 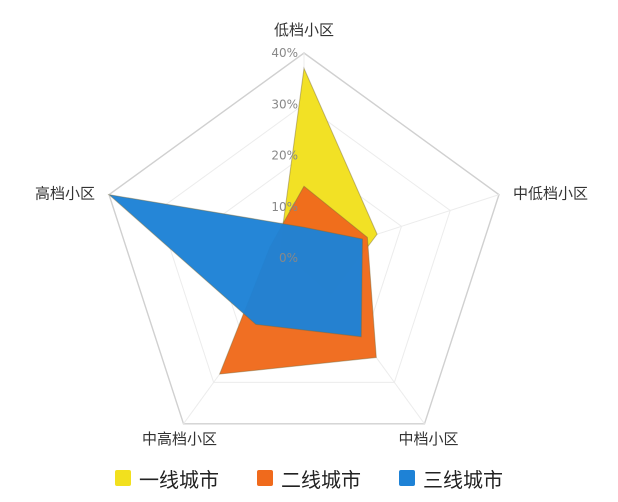 I want to click on axis-label: 中高档小区, so click(x=179, y=439).